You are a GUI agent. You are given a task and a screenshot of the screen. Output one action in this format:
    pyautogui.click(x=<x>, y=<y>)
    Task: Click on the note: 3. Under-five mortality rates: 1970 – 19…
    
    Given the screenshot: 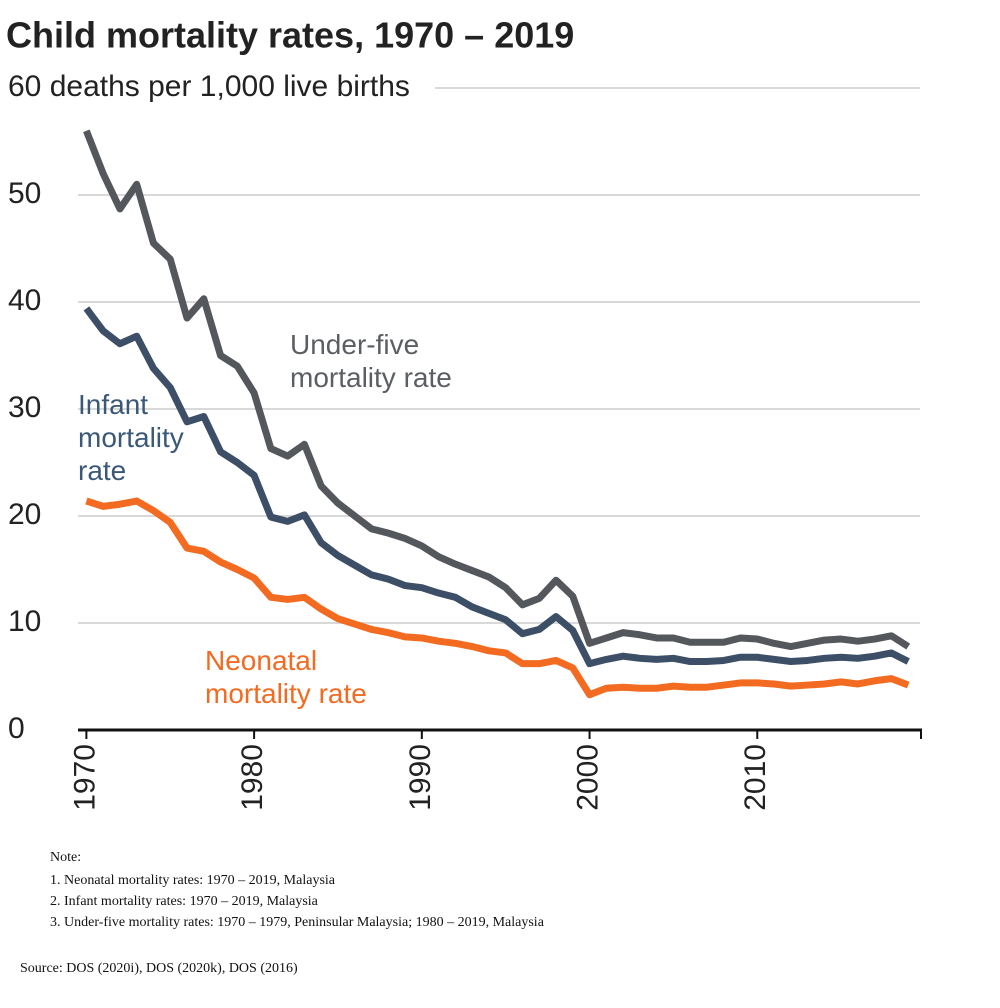 What is the action you would take?
    pyautogui.click(x=297, y=922)
    